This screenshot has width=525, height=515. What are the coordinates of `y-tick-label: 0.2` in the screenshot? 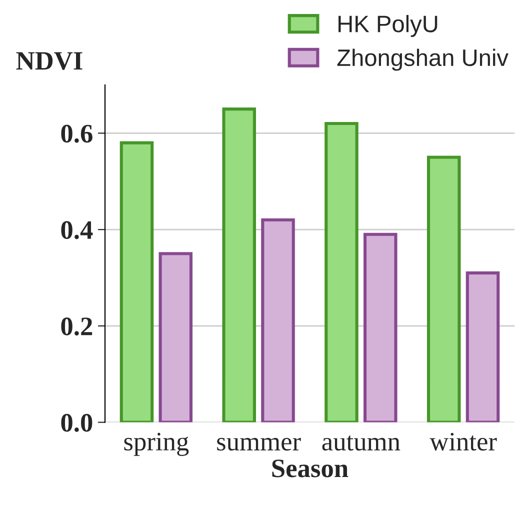 It's located at (76, 327).